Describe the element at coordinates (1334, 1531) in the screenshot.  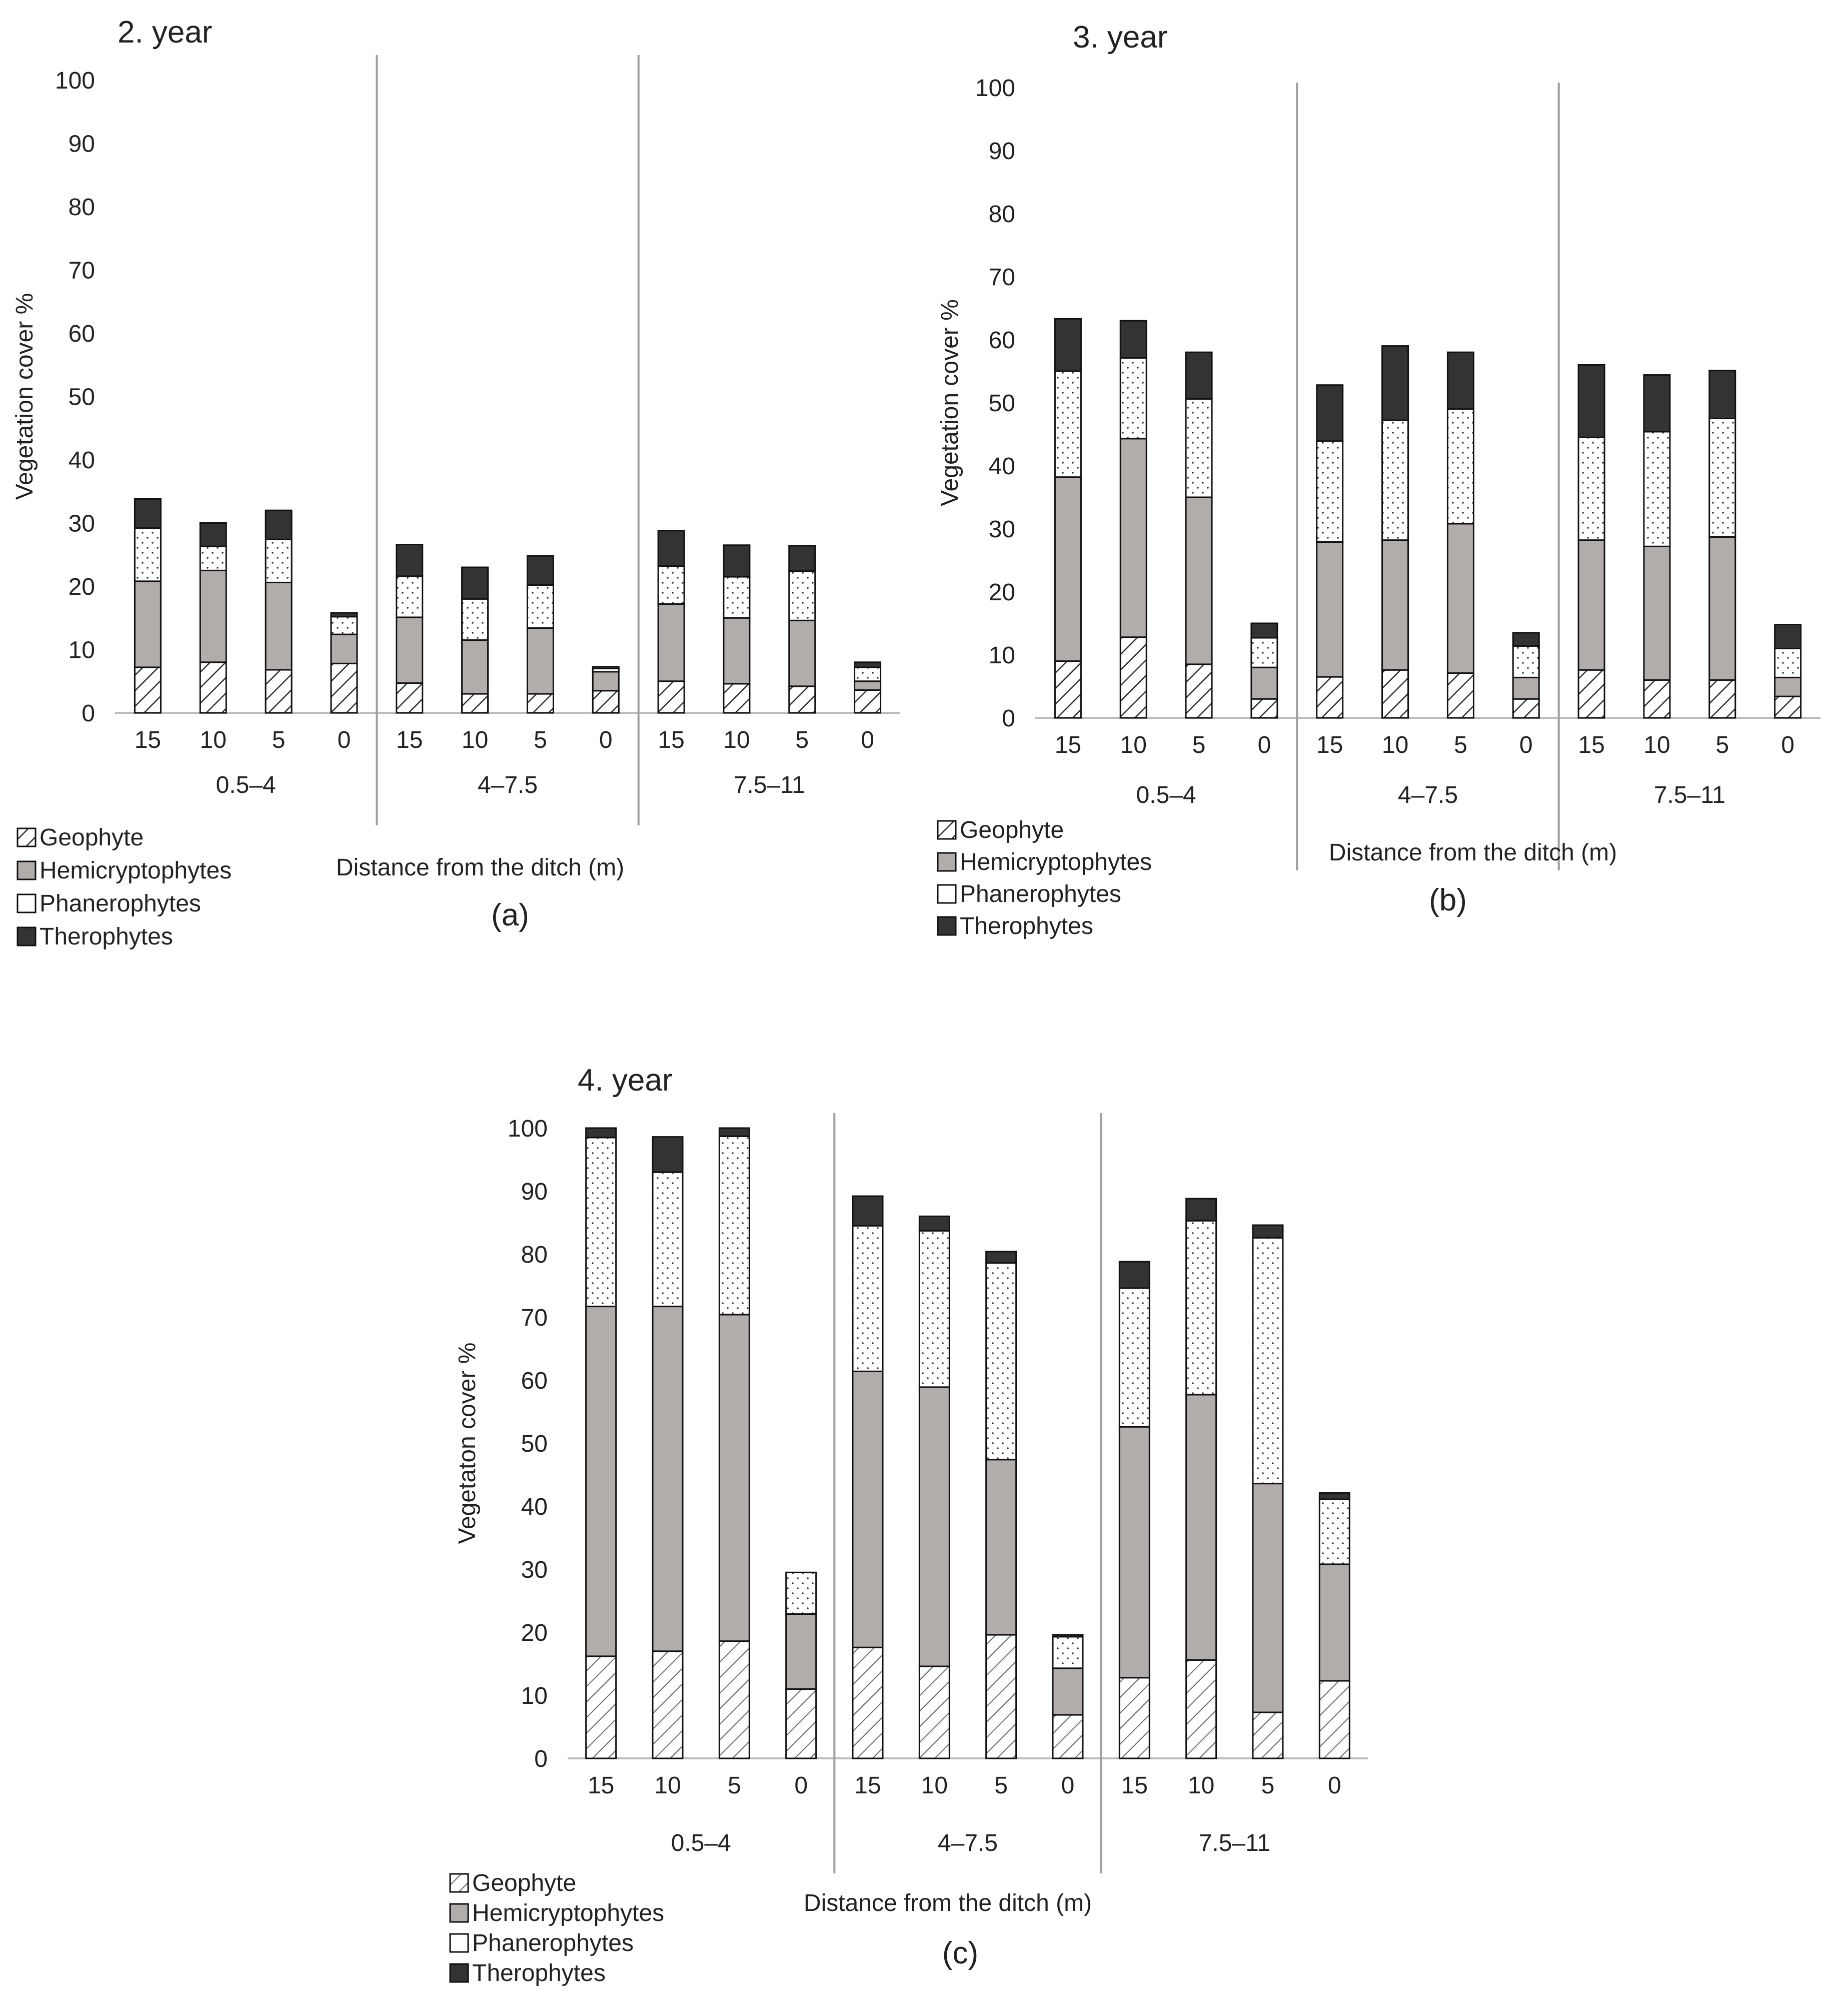
I see `bar-c-phanerophytes-g2-c0` at that location.